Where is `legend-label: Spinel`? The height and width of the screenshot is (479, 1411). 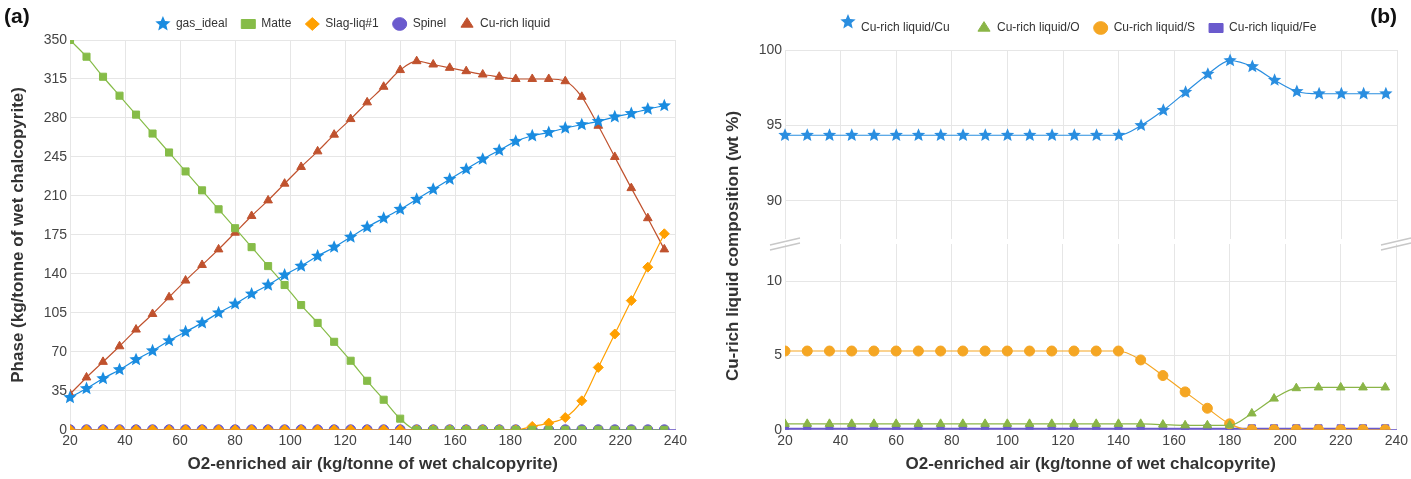 legend-label: Spinel is located at coordinates (429, 23).